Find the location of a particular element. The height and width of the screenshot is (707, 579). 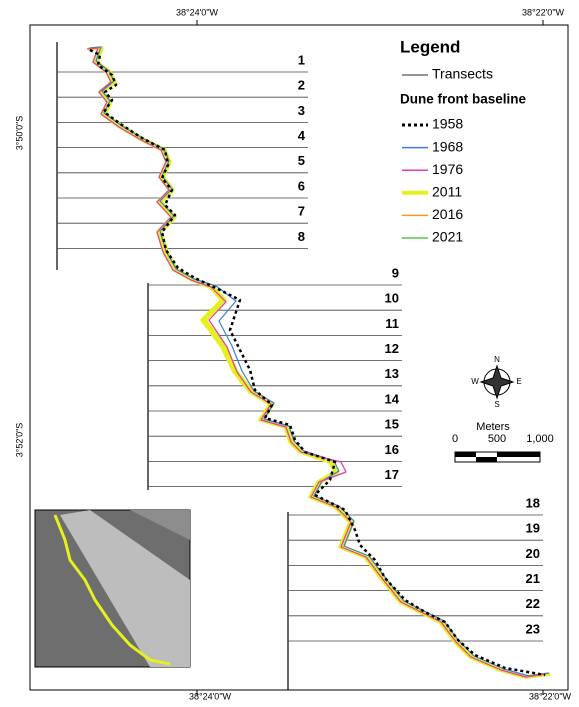

transect-number: 22 is located at coordinates (533, 603).